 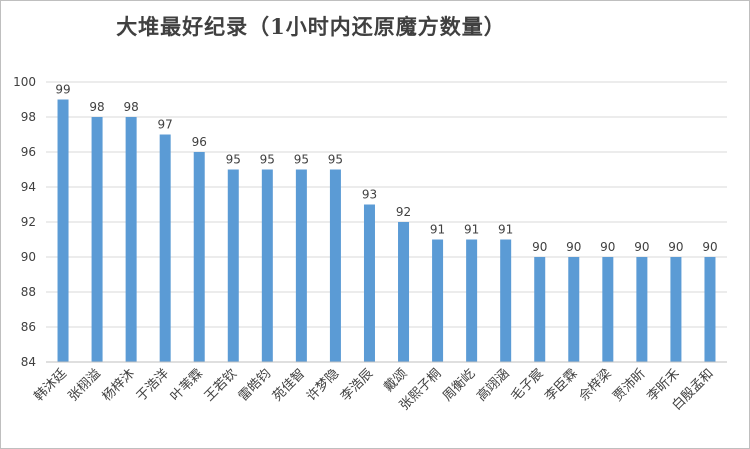 I want to click on x-category-label: 高翊涵, so click(x=493, y=385).